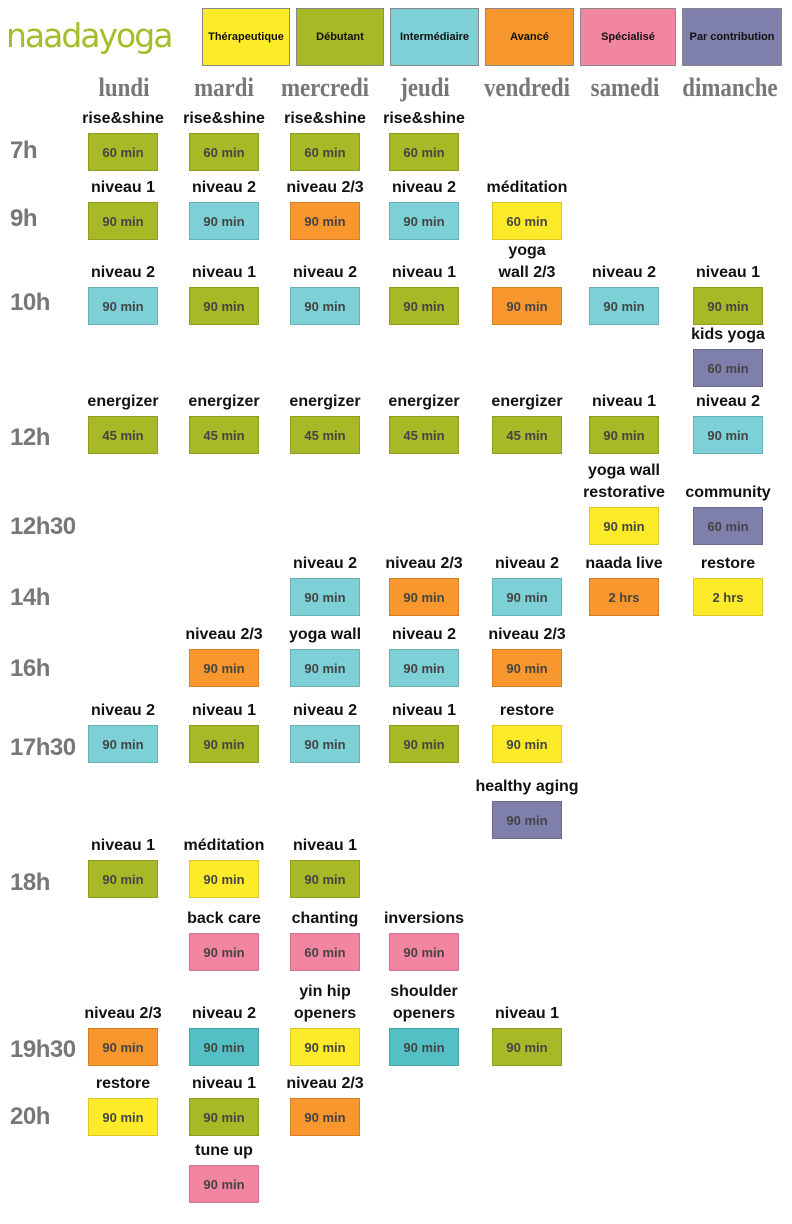 This screenshot has height=1224, width=792. What do you see at coordinates (728, 513) in the screenshot?
I see `class-card: community 60 min` at bounding box center [728, 513].